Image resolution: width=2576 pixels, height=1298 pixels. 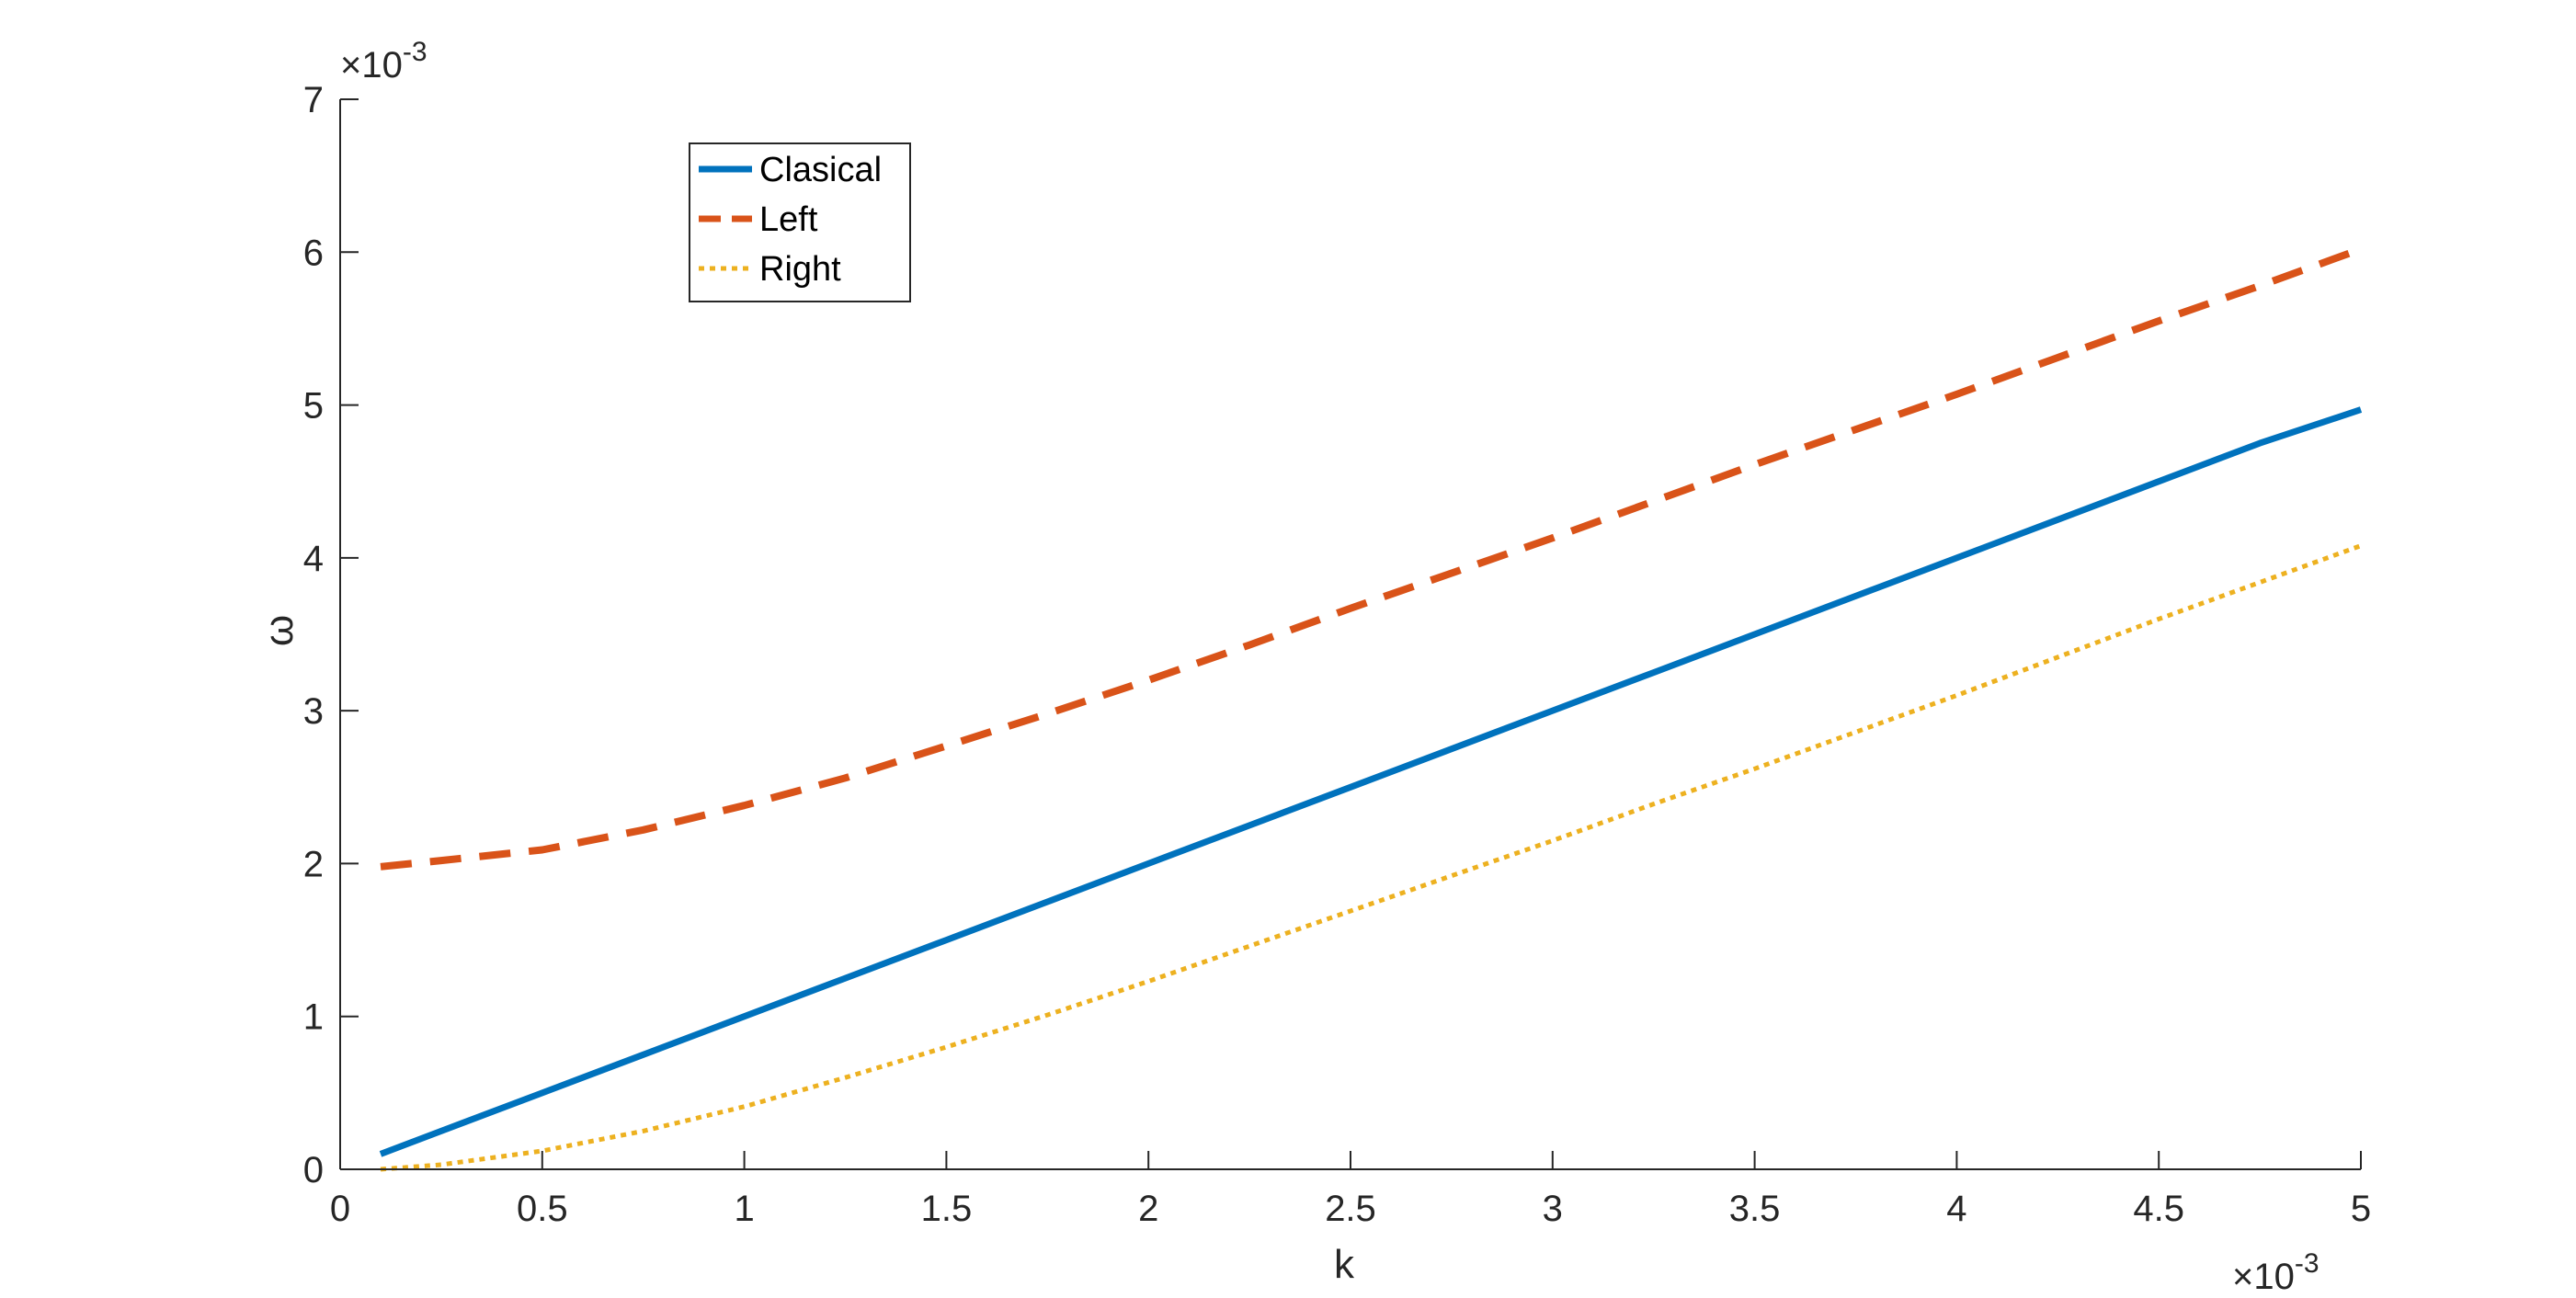 I want to click on legend: Clasical Left Right, so click(x=800, y=222).